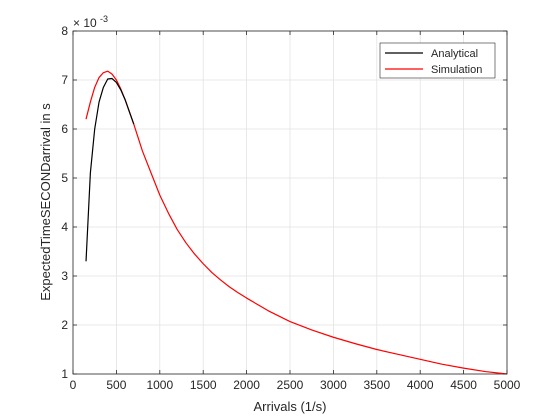 This screenshot has height=420, width=560. What do you see at coordinates (85, 23) in the screenshot?
I see `y-multiplier-base: × 10` at bounding box center [85, 23].